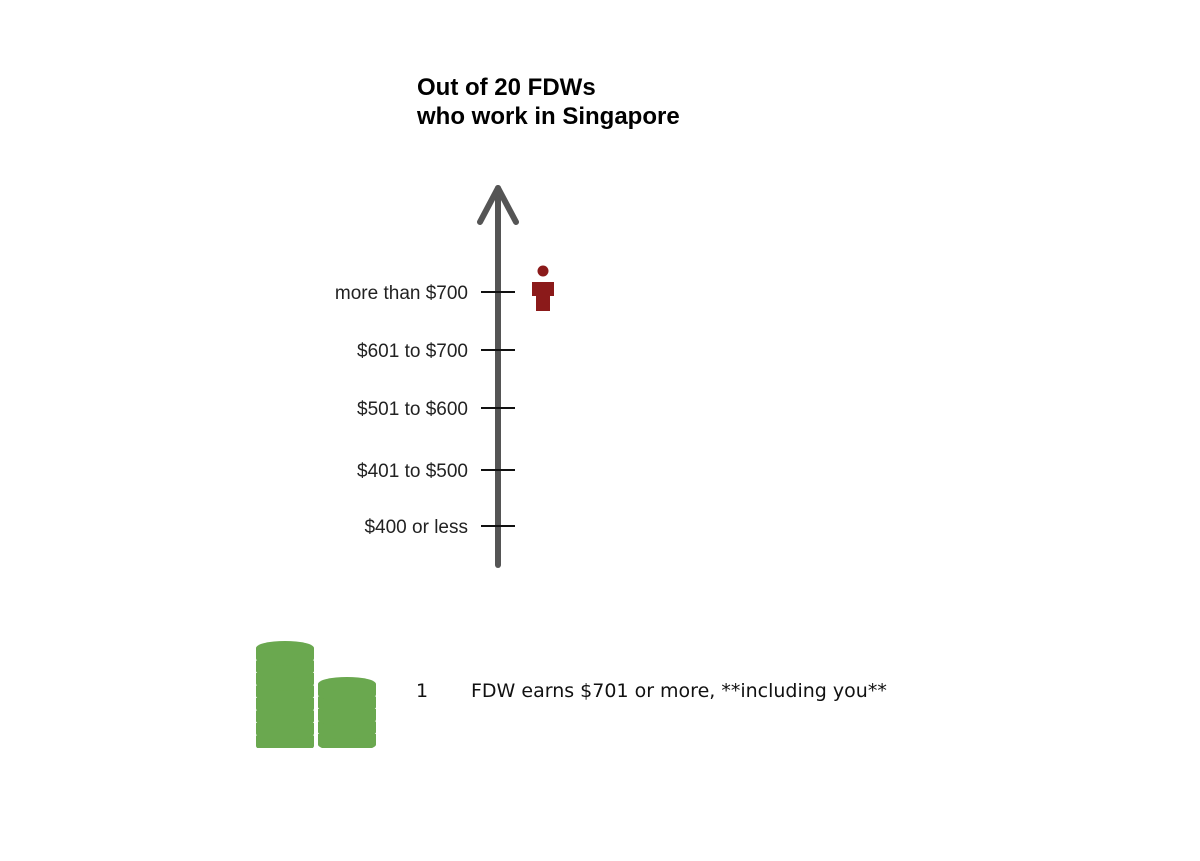  I want to click on tick-label: $400 or less, so click(416, 527).